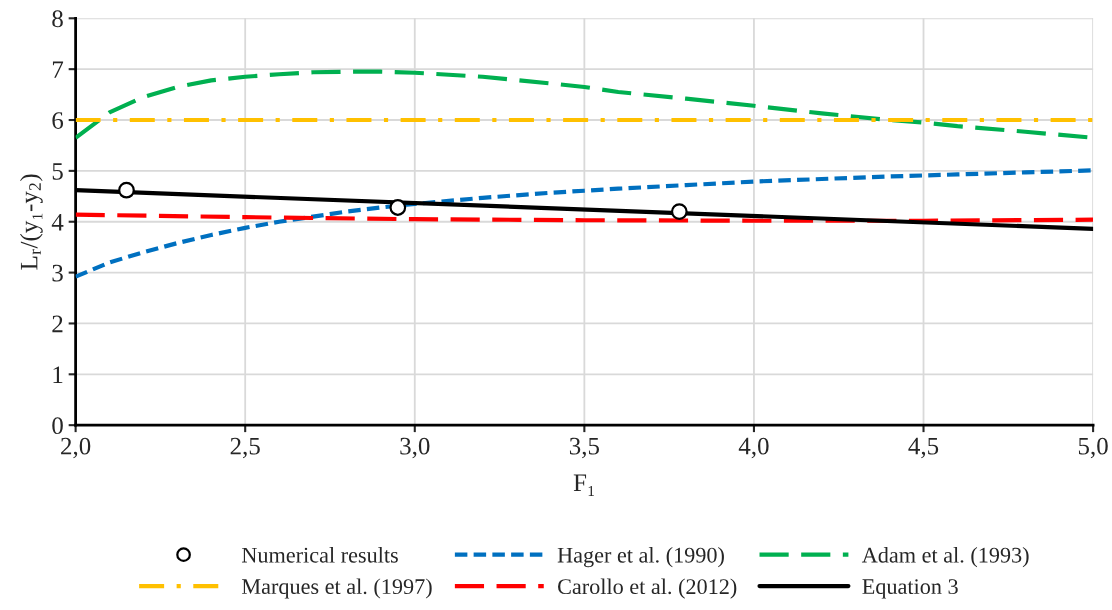  What do you see at coordinates (753, 448) in the screenshot?
I see `x-tick-label: 4,0` at bounding box center [753, 448].